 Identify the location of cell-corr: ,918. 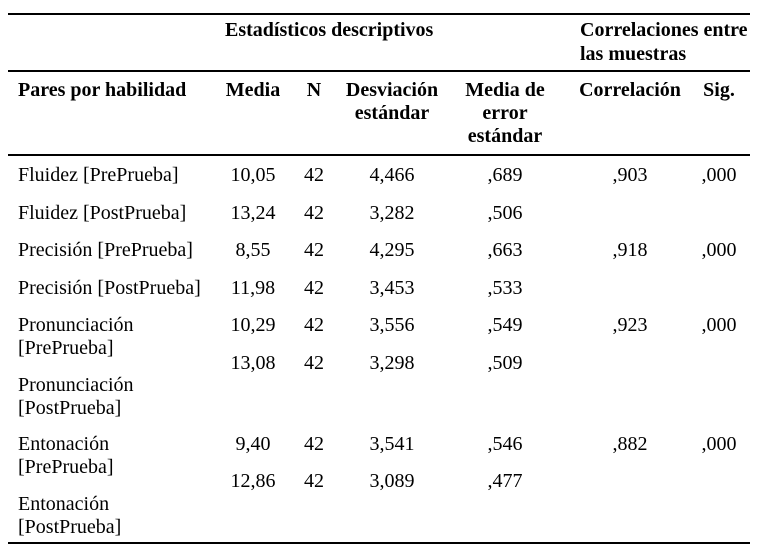
(630, 250).